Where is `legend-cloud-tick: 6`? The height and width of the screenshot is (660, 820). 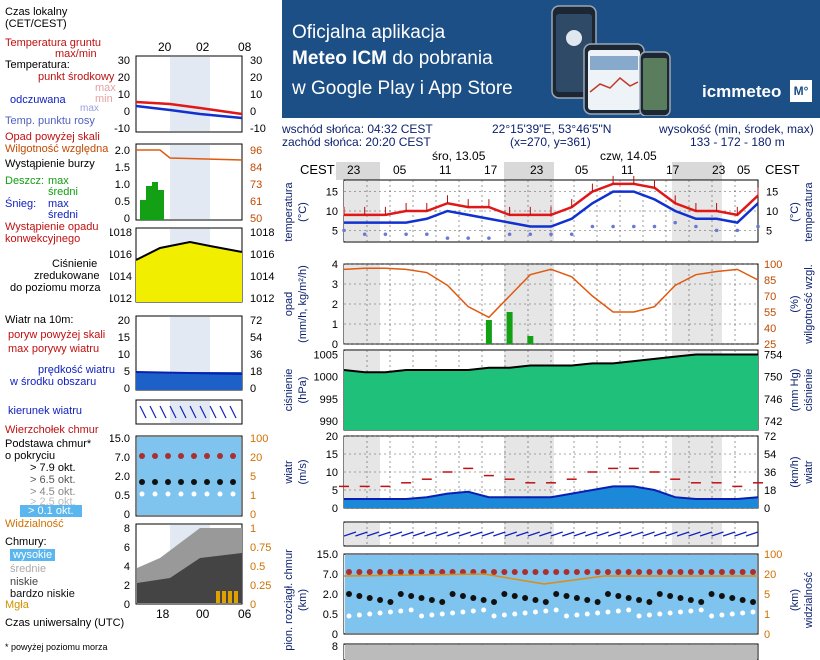 legend-cloud-tick: 6 is located at coordinates (127, 548).